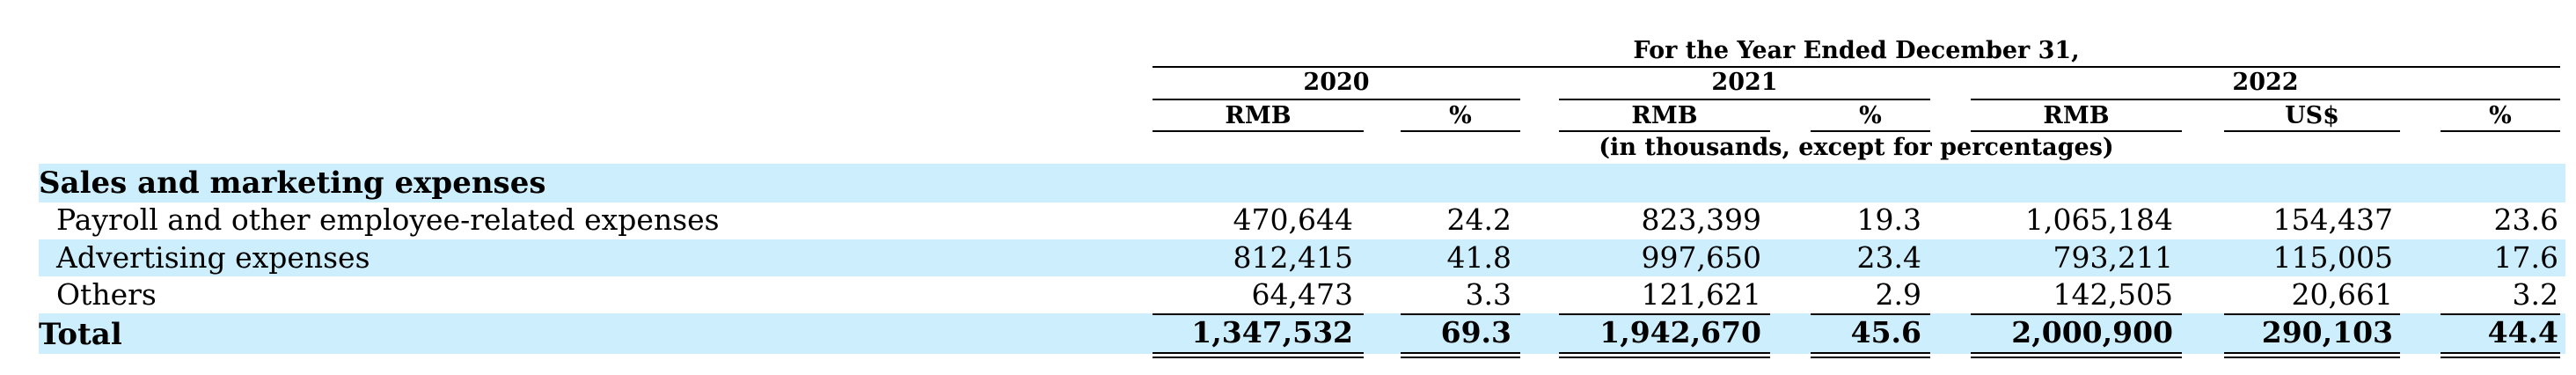 Image resolution: width=2576 pixels, height=375 pixels. I want to click on total-band, so click(1302, 333).